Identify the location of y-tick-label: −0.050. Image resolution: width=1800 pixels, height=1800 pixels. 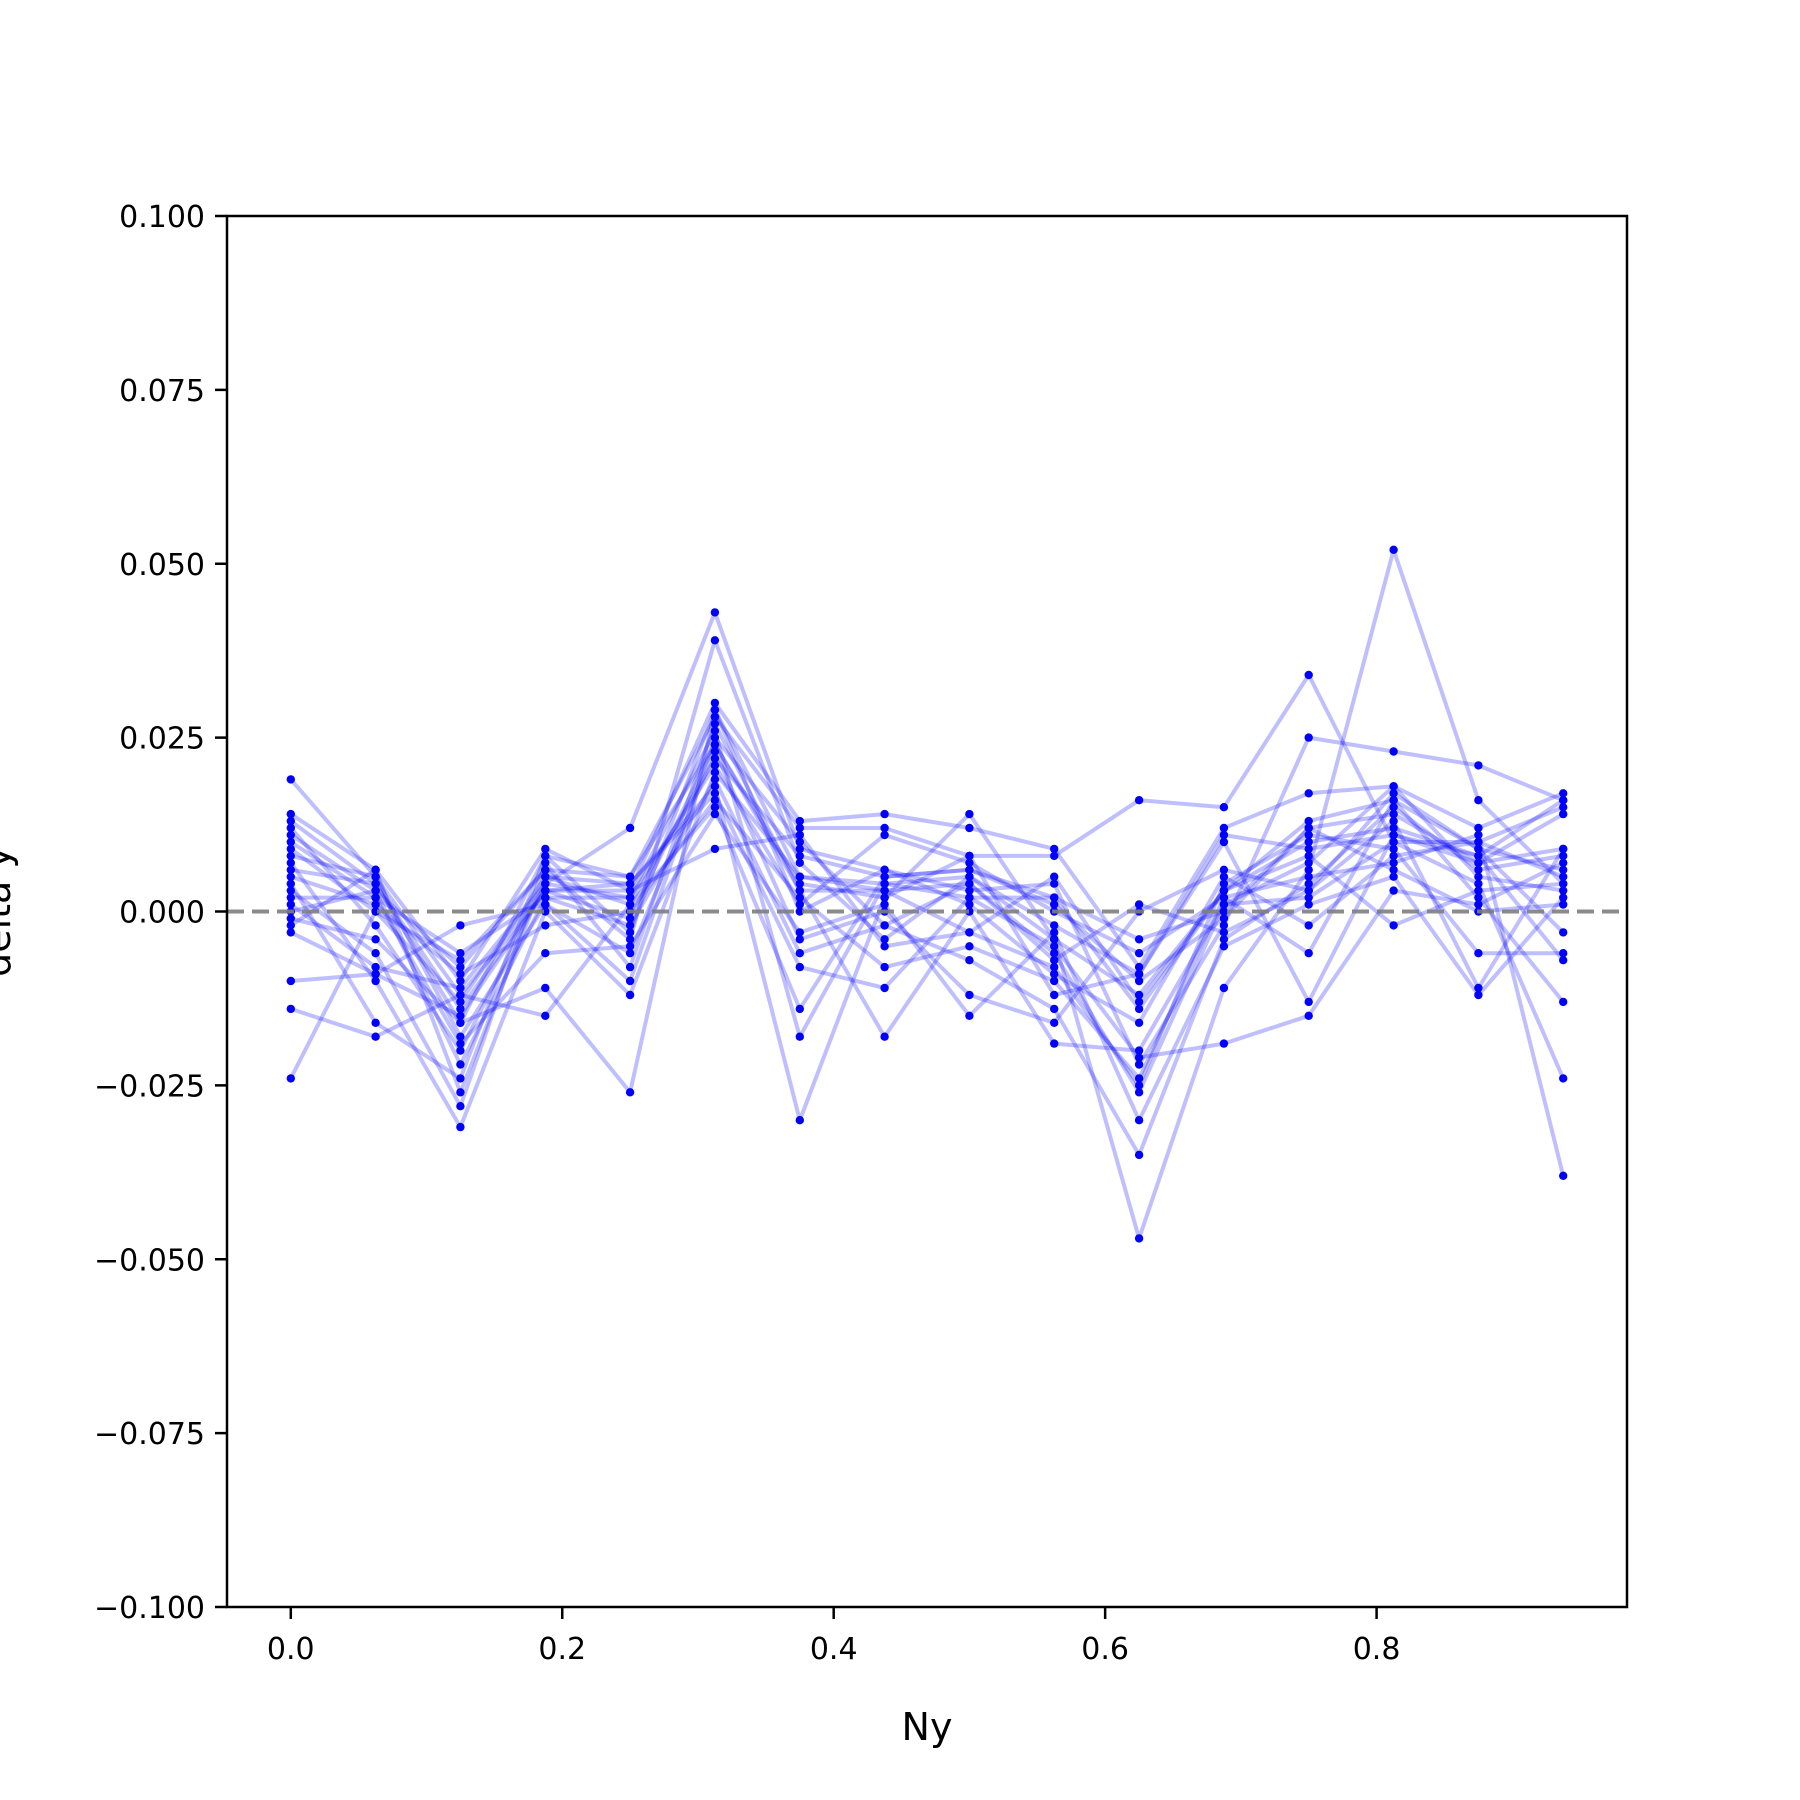
(149, 1260).